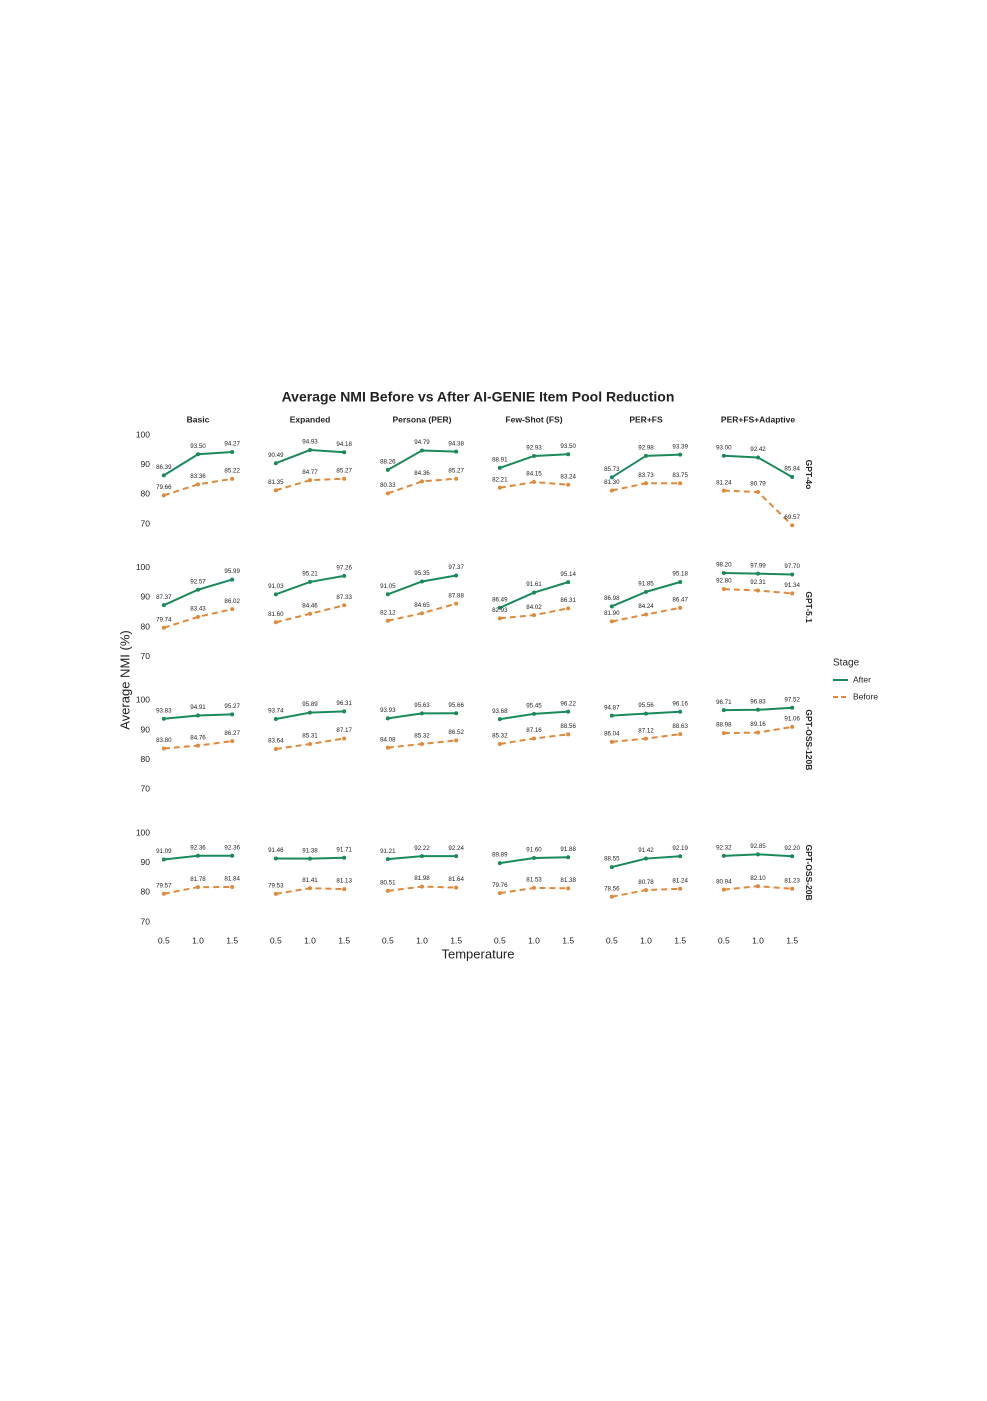 The image size is (987, 1401). What do you see at coordinates (164, 740) in the screenshot?
I see `data-label: 83.80` at bounding box center [164, 740].